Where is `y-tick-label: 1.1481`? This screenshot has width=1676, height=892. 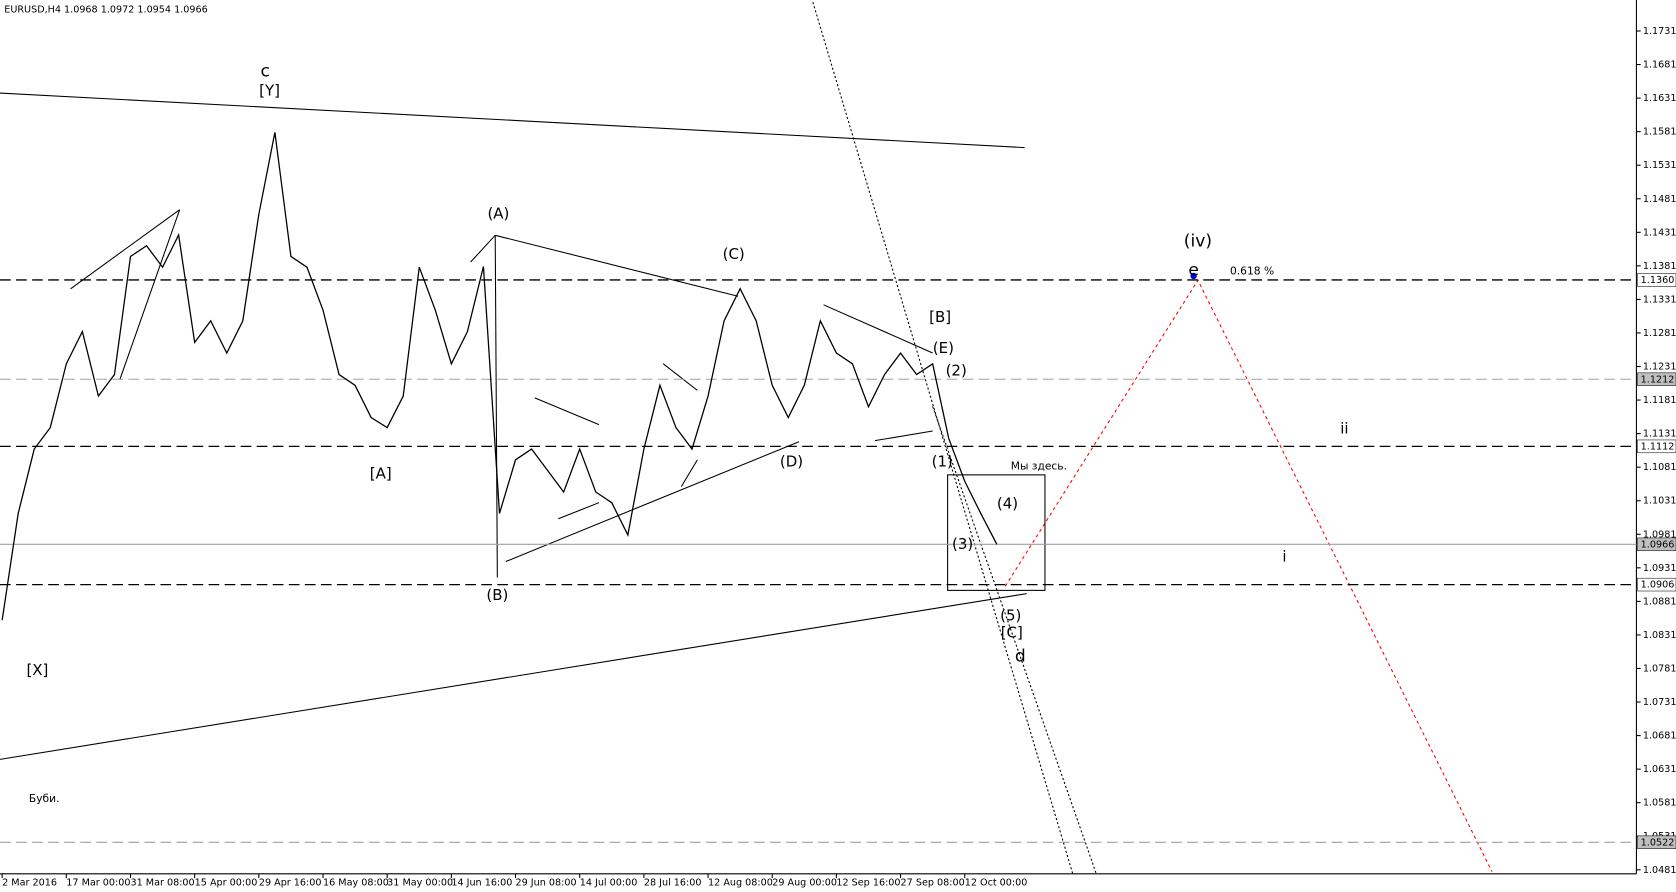
y-tick-label: 1.1481 is located at coordinates (1659, 199).